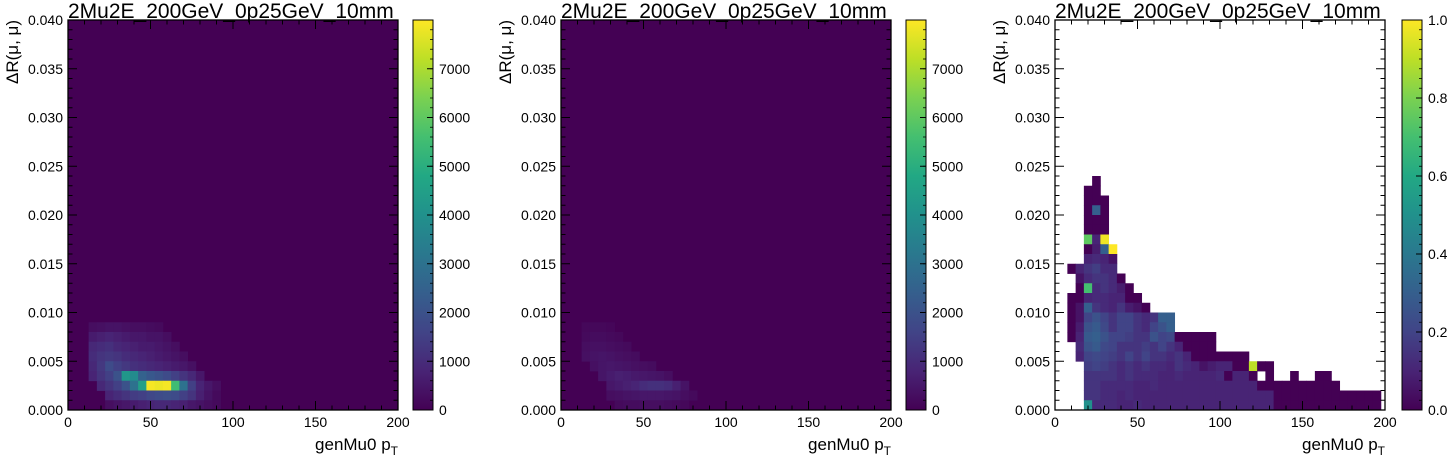  I want to click on y-axis-label: ΔR(μ, μ), so click(12, 52).